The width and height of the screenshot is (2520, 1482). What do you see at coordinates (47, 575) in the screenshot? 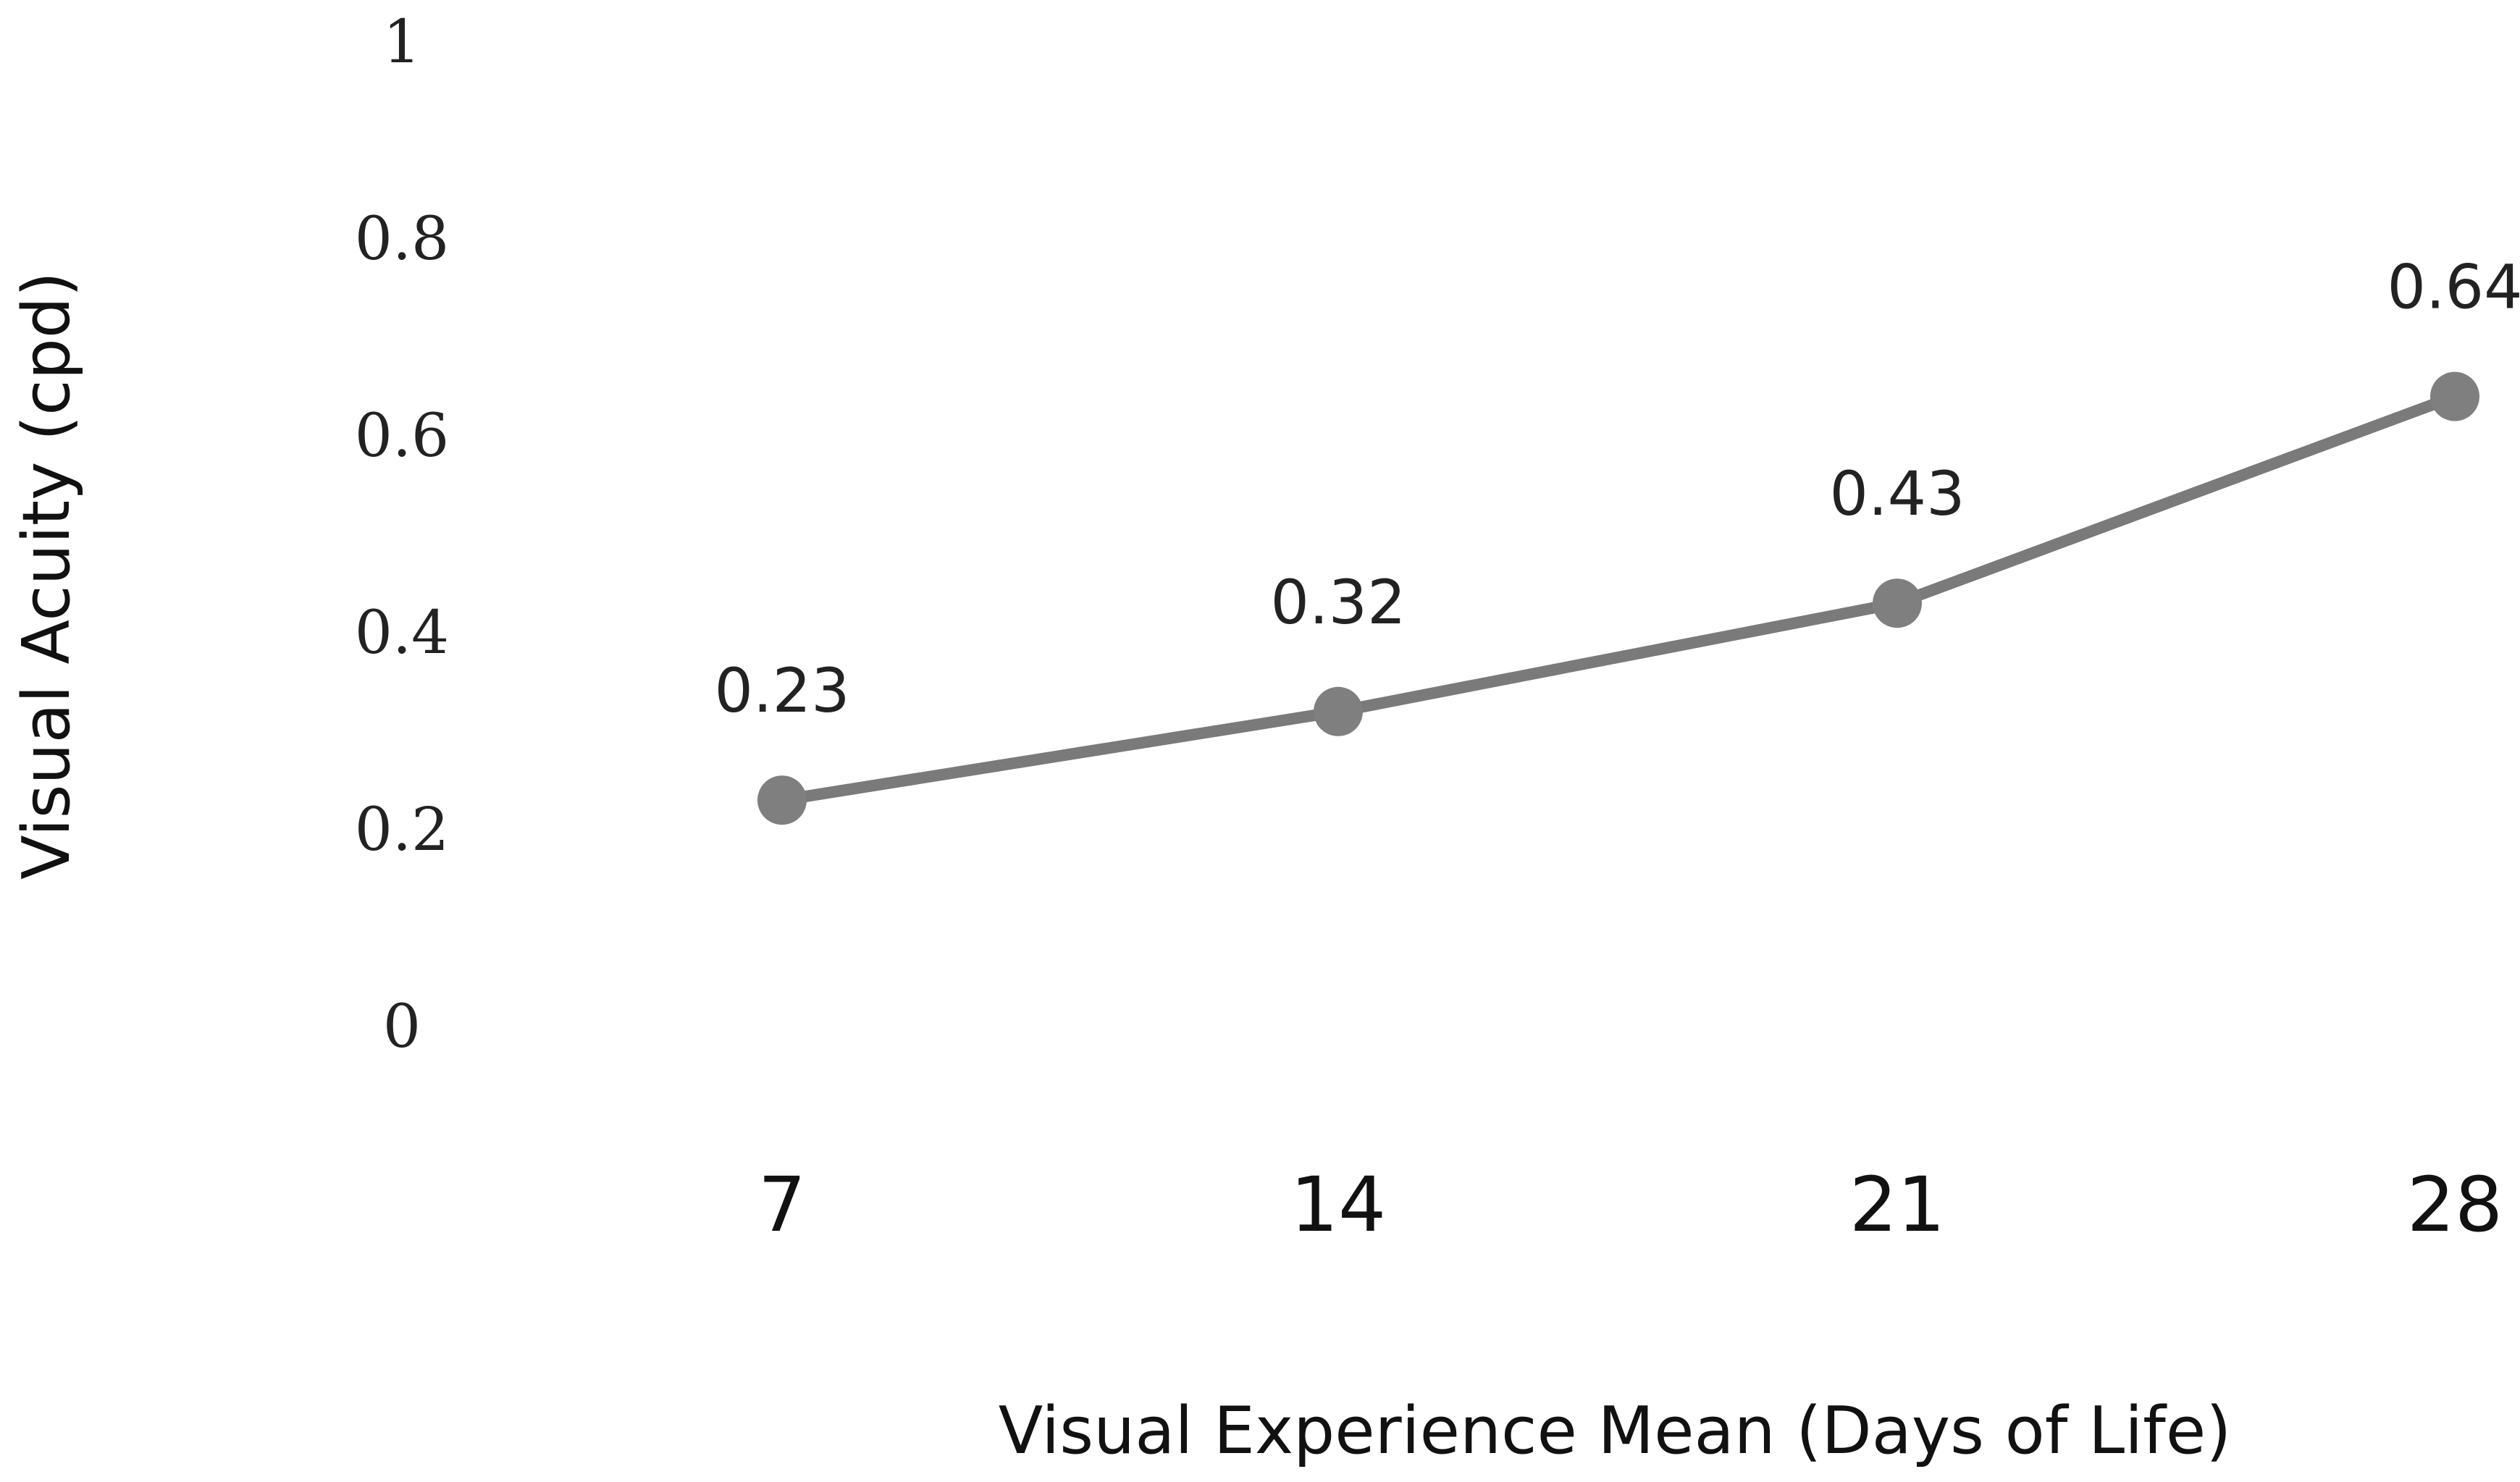
I see `y-axis-title: Visual Acuity (cpd)` at bounding box center [47, 575].